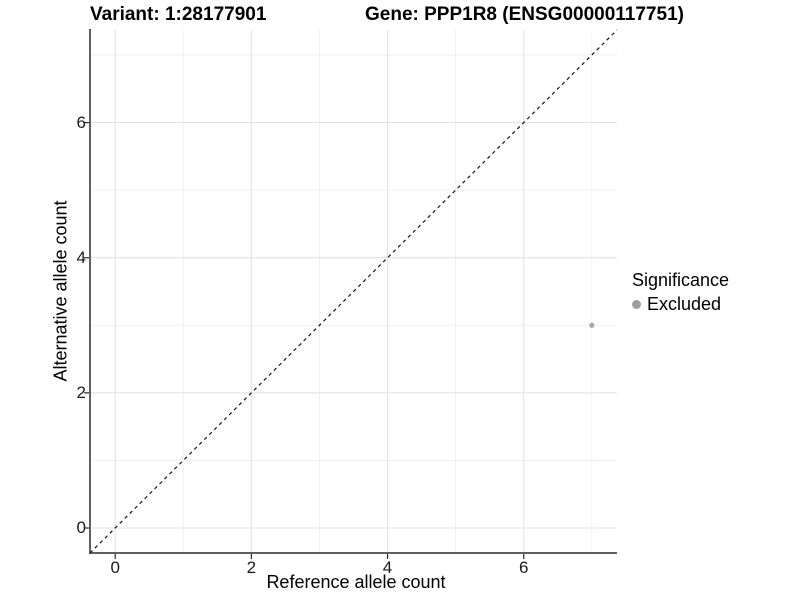 This screenshot has width=800, height=600. I want to click on legend-items: Excluded, so click(680, 304).